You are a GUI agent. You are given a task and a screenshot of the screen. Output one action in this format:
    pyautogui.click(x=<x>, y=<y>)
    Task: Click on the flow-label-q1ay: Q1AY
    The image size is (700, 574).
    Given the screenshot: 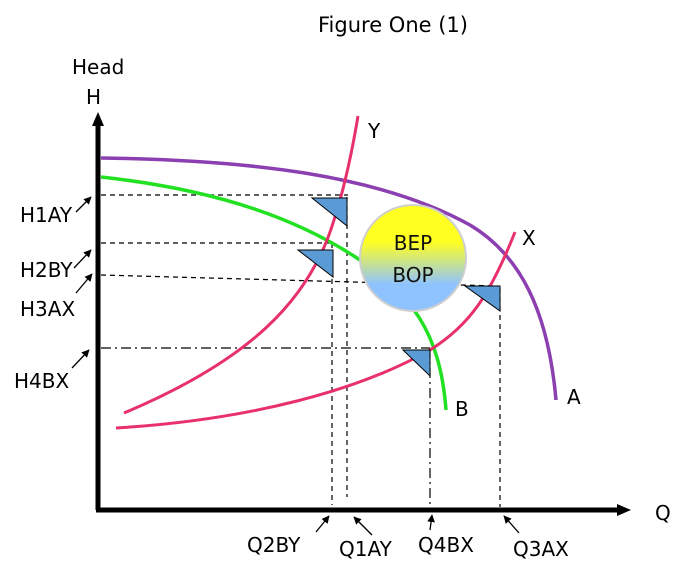 What is the action you would take?
    pyautogui.click(x=366, y=549)
    